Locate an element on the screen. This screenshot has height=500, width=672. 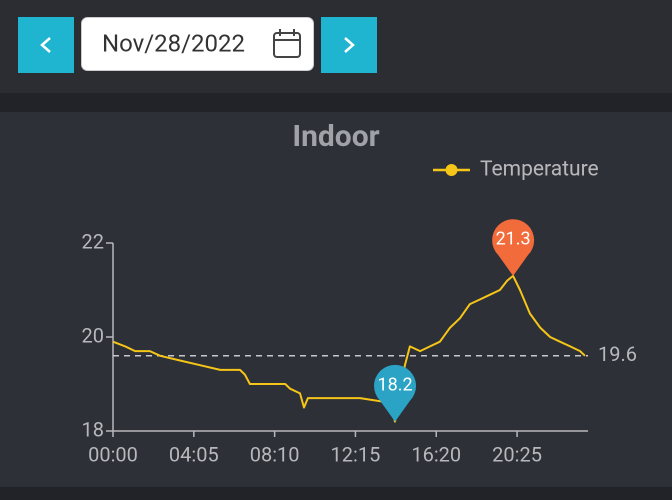
separator is located at coordinates (336, 102).